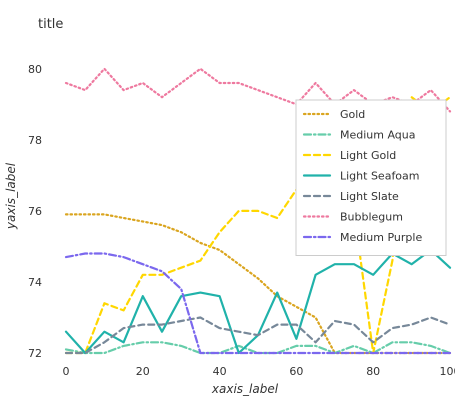 This screenshot has height=404, width=455. Describe the element at coordinates (380, 176) in the screenshot. I see `legend-label-light-seafoam: Light Seafoam` at that location.